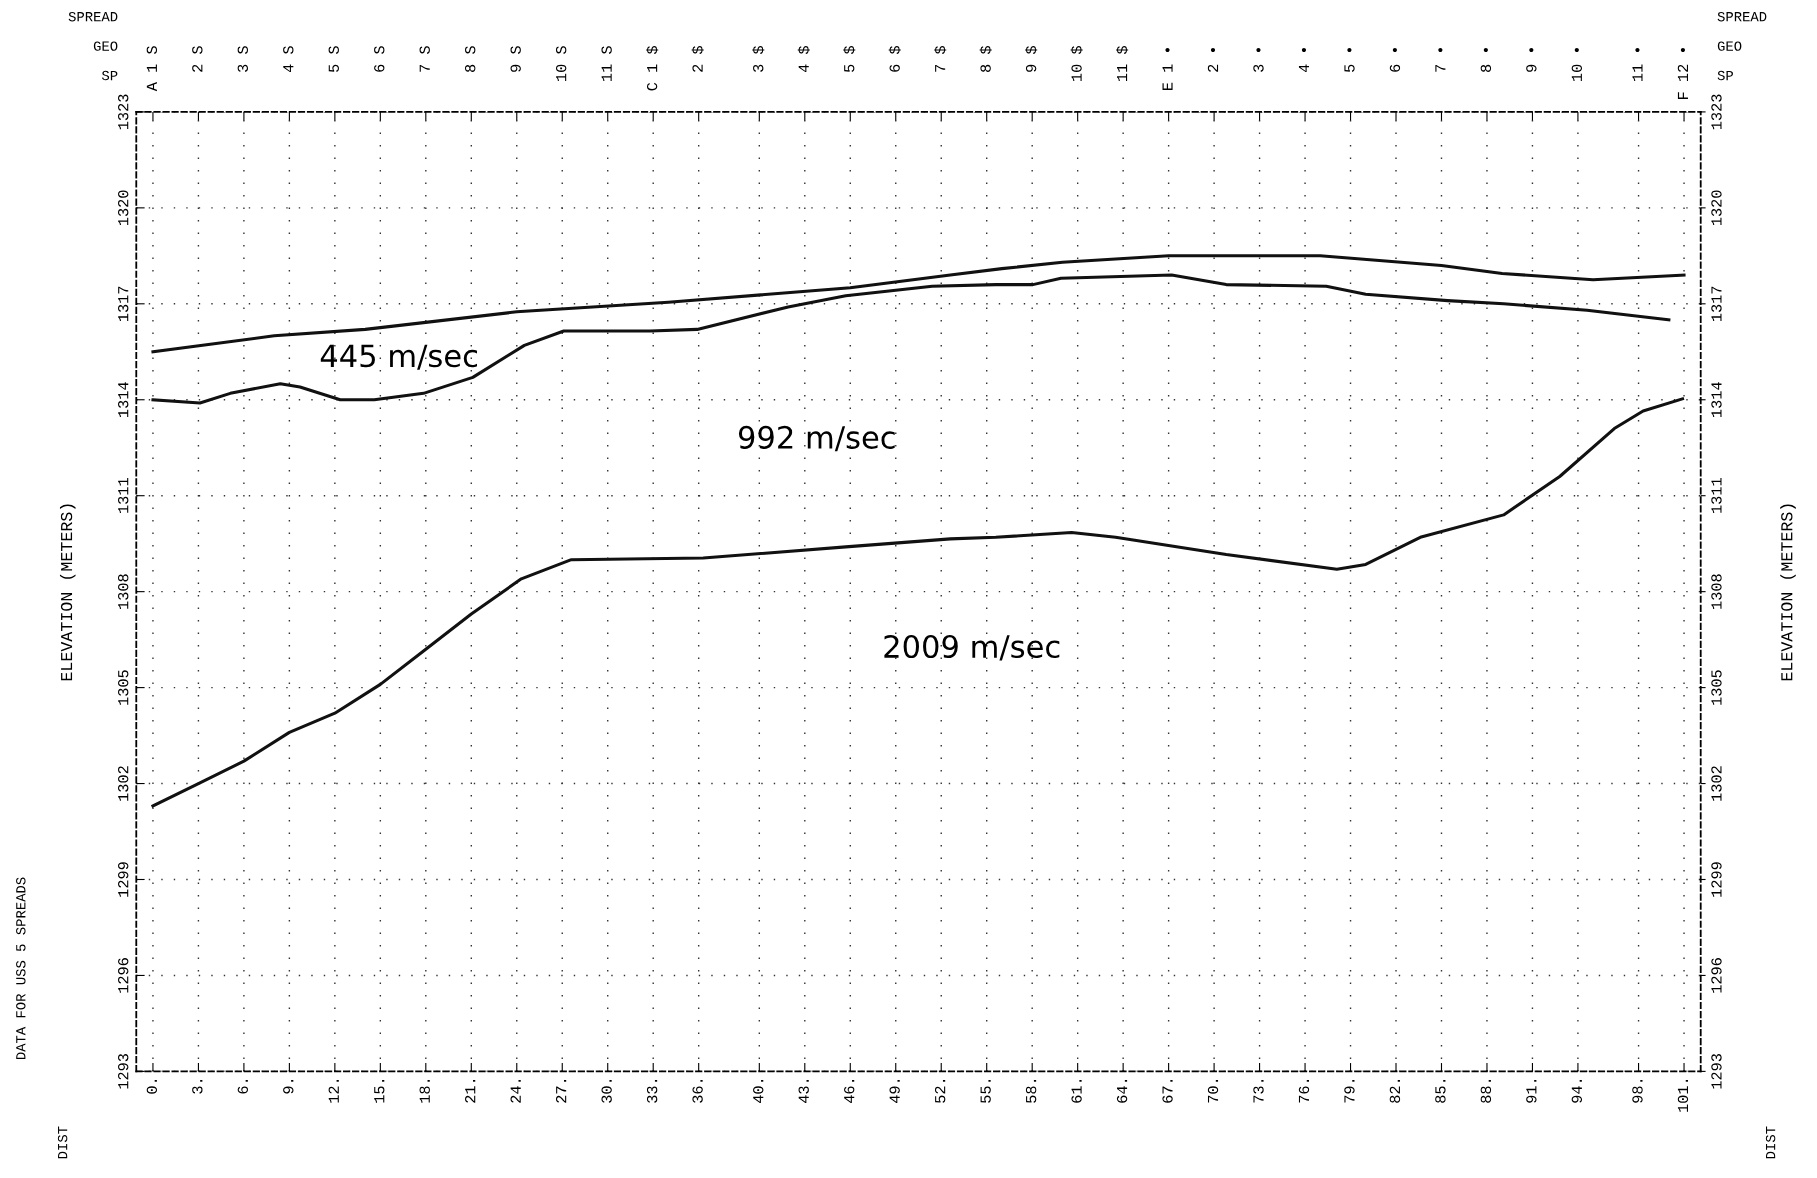  Describe the element at coordinates (424, 1091) in the screenshot. I see `x-tick-label: 18.` at that location.